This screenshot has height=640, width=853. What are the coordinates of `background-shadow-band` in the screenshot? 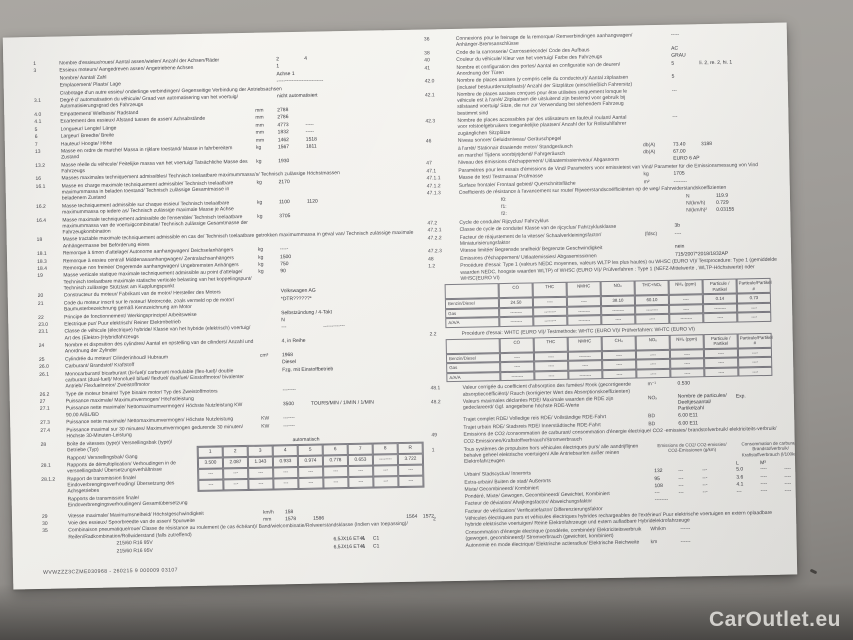 It's located at (426, 612).